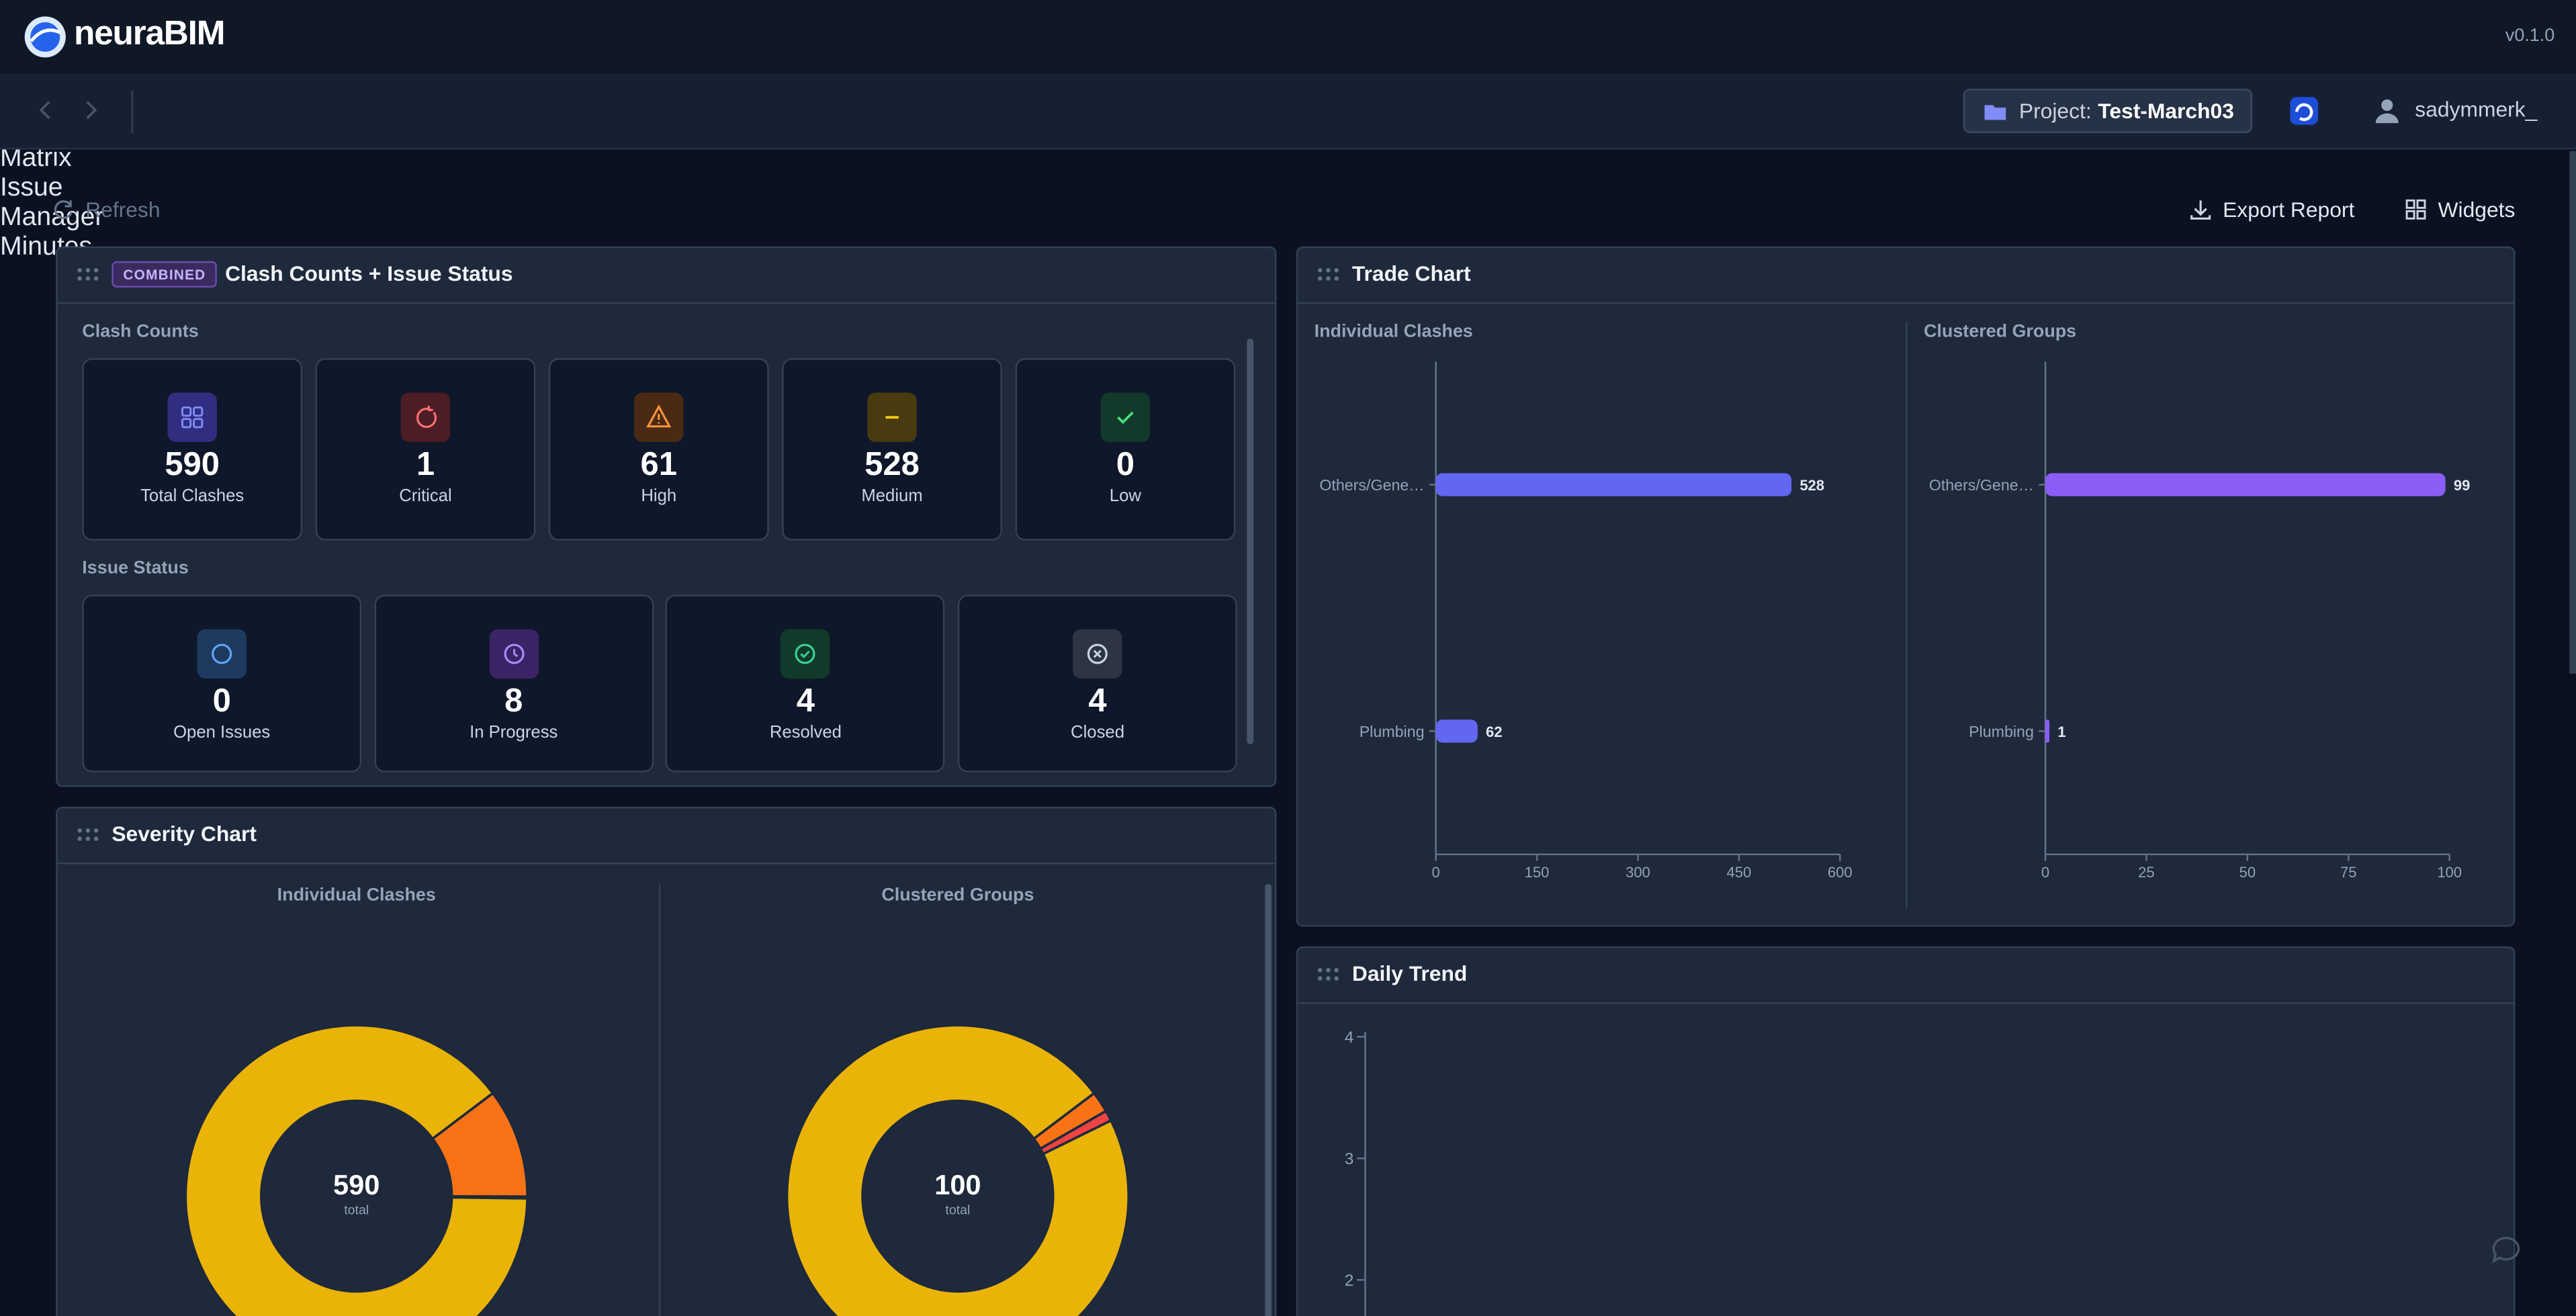 This screenshot has width=2576, height=1316. I want to click on stat-card: 4 Closed, so click(1097, 684).